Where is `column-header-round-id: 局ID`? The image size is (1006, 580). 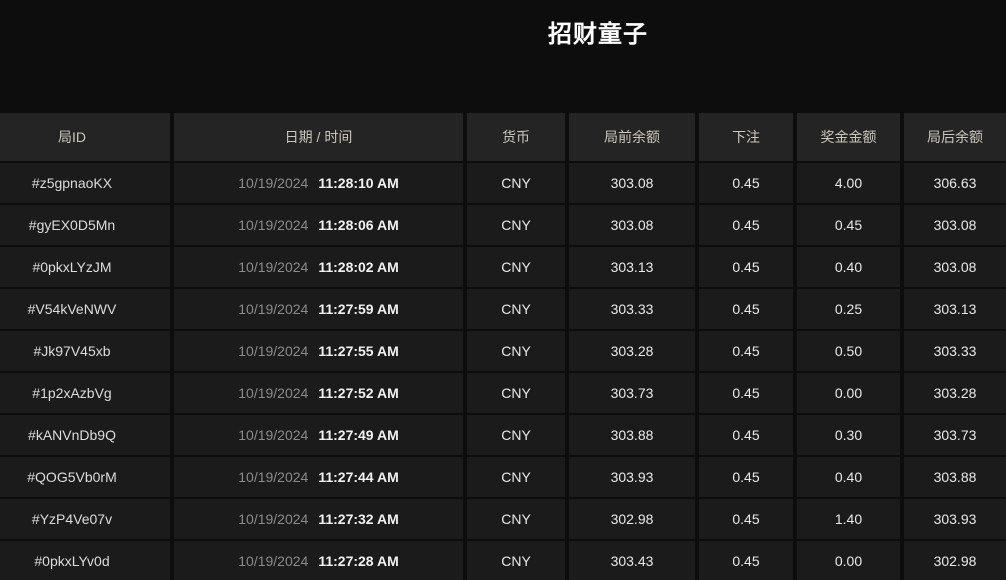 column-header-round-id: 局ID is located at coordinates (85, 137).